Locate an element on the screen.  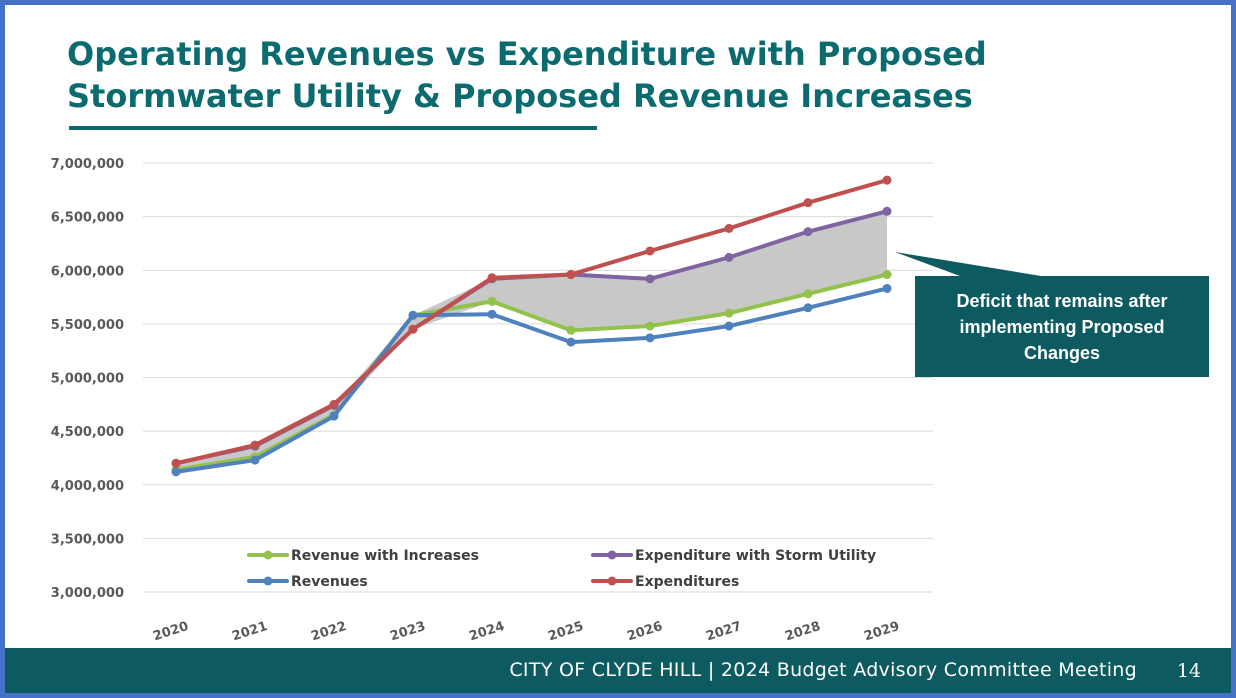
y-tick-label: 4,000,000 is located at coordinates (87, 486).